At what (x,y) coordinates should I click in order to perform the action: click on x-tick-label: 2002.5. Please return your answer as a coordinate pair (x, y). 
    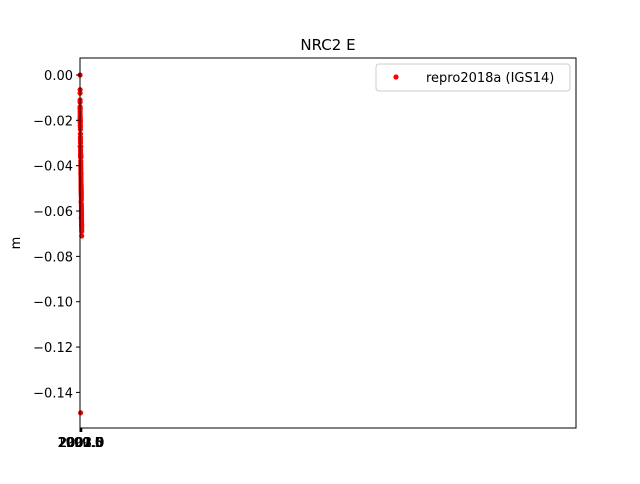
    Looking at the image, I should click on (82, 443).